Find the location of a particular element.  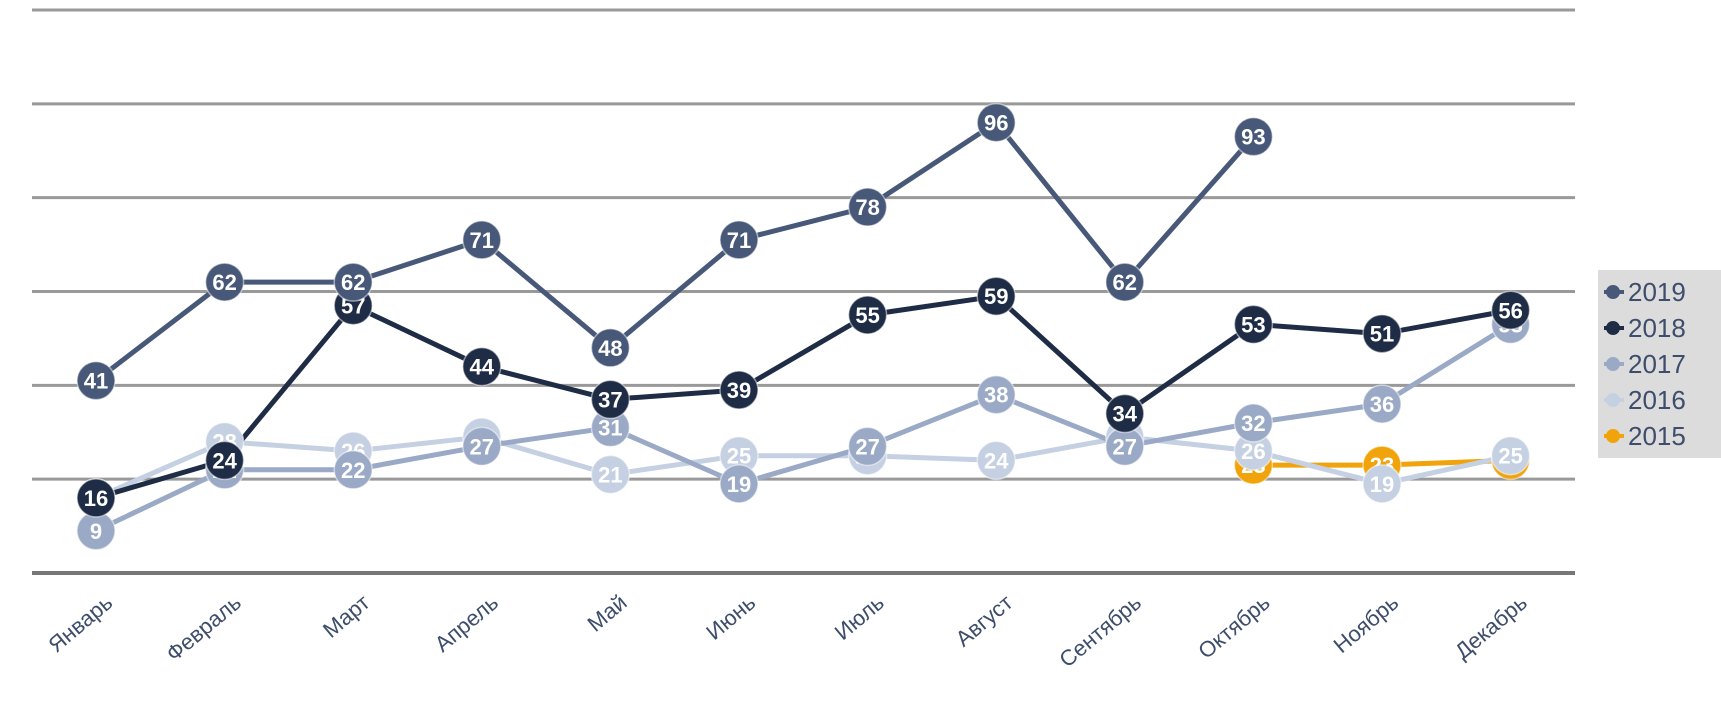

data-point-2019: 93 is located at coordinates (1253, 136).